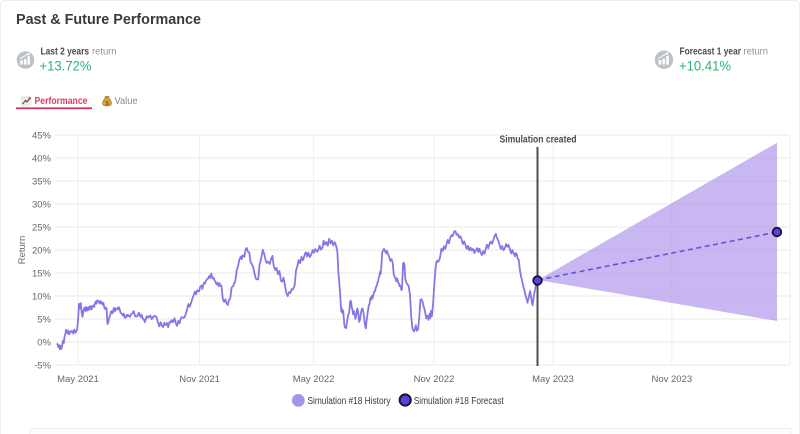  What do you see at coordinates (126, 101) in the screenshot?
I see `svg-text: Value` at bounding box center [126, 101].